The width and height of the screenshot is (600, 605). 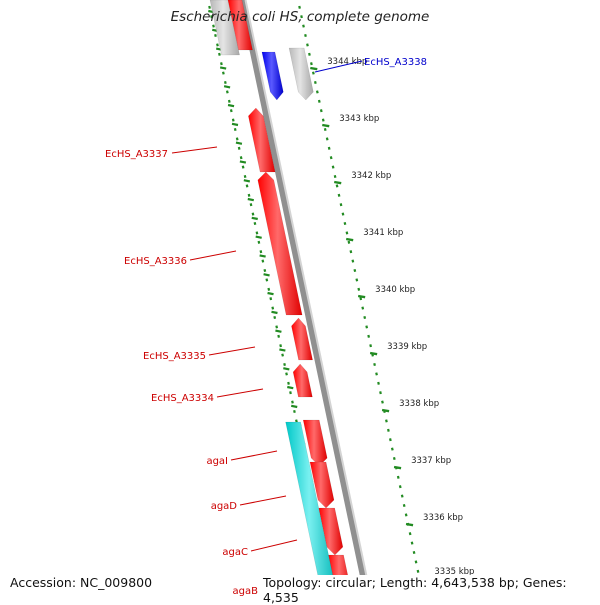 What do you see at coordinates (235, 552) in the screenshot?
I see `gene-label-agaC: agaC` at bounding box center [235, 552].